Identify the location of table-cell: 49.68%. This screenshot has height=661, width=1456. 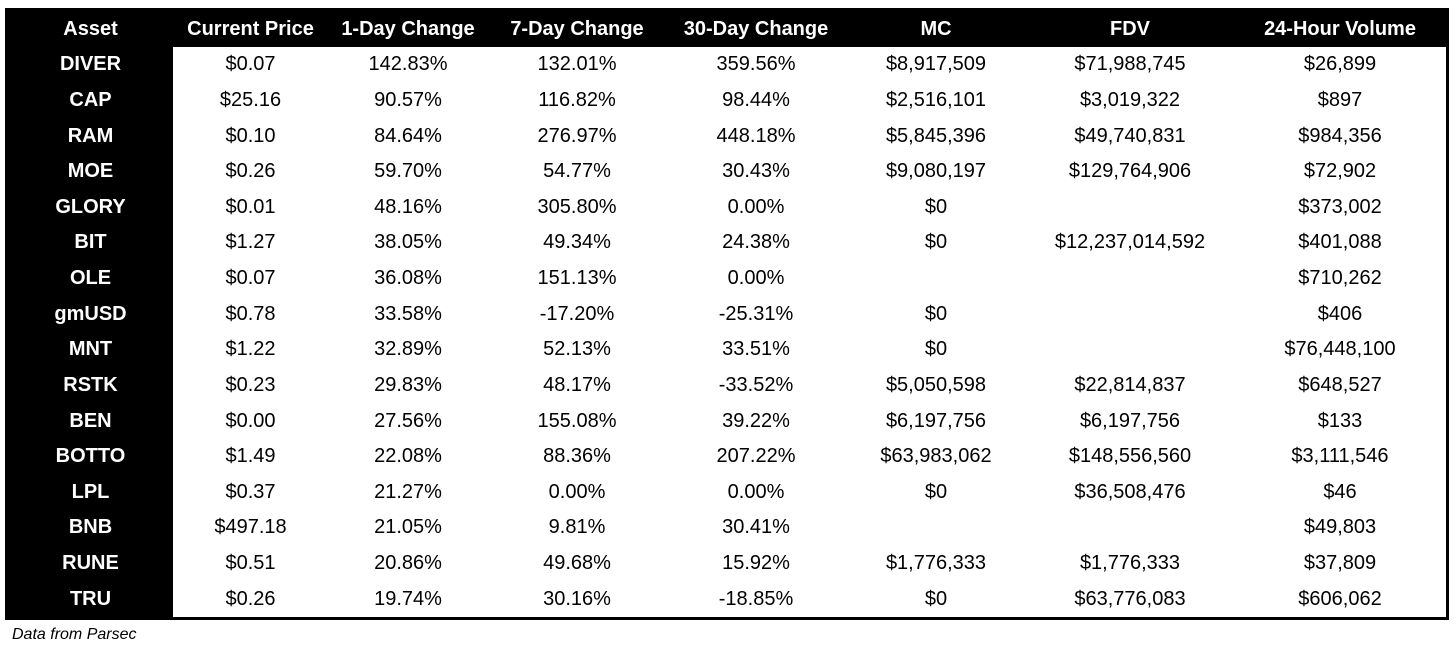
(577, 563).